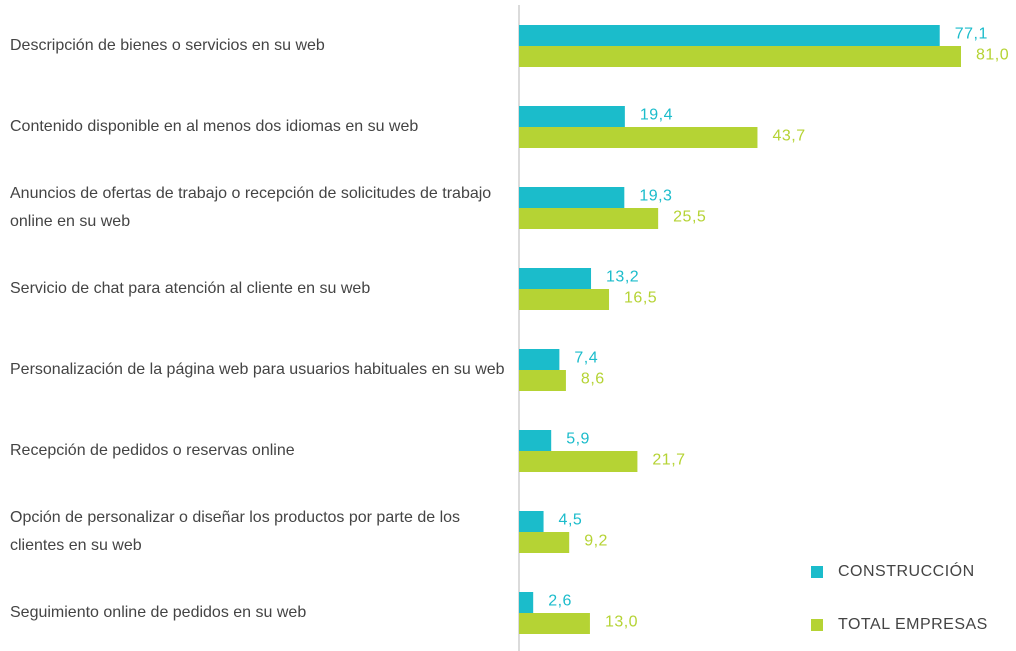  I want to click on value-label: 43,7, so click(788, 136).